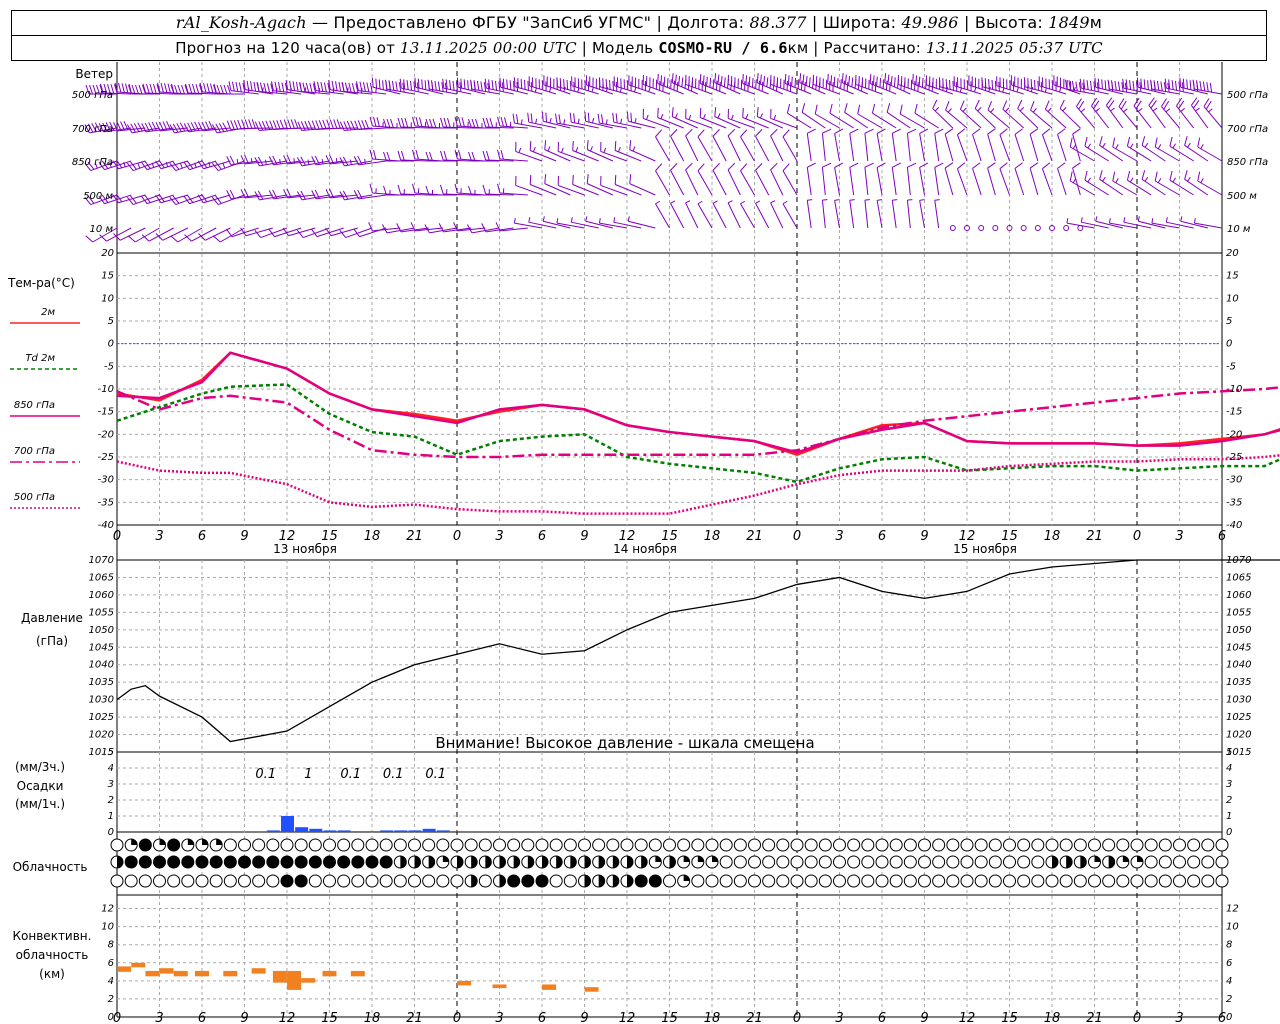 The image size is (1280, 1024). Describe the element at coordinates (482, 22) in the screenshot. I see `provider-text: — Предоставлено ФГБУ "ЗапСиб УГМС"` at that location.